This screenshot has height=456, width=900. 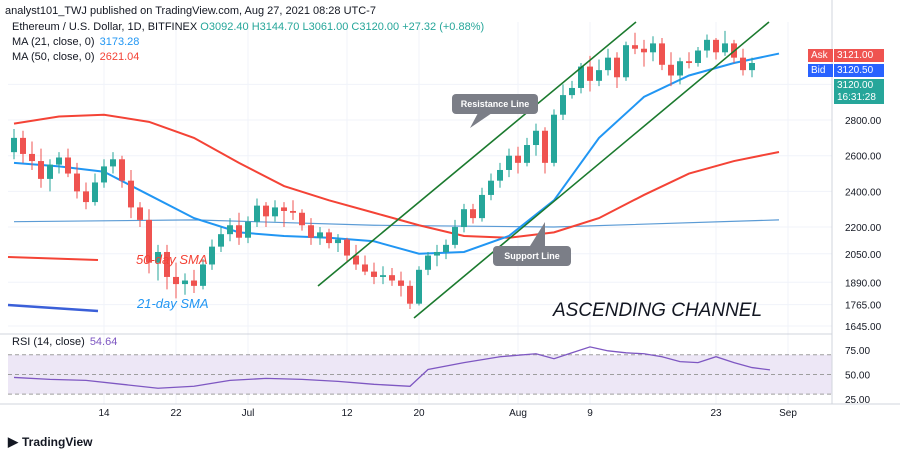 I want to click on ask-value: 3121.00, so click(x=859, y=55).